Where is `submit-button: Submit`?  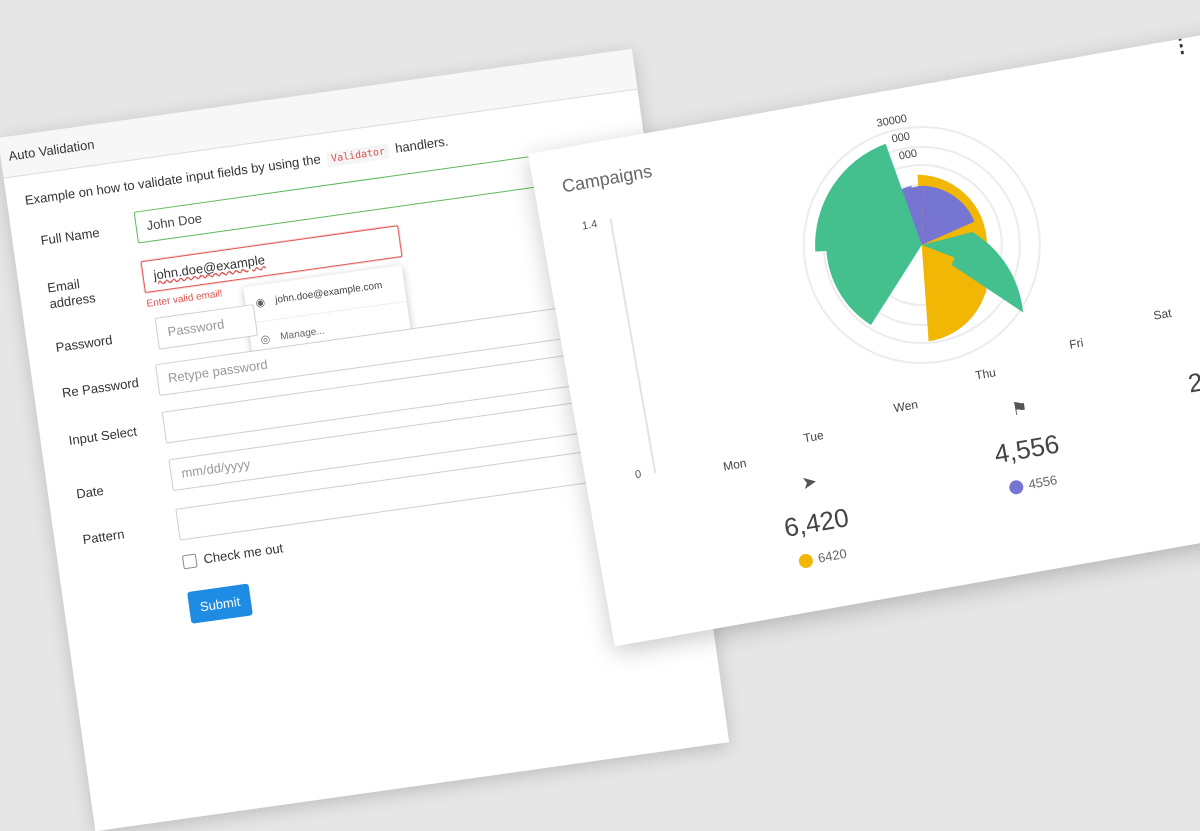
submit-button: Submit is located at coordinates (220, 603).